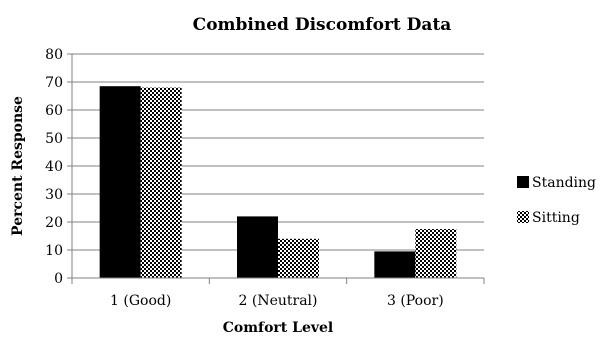 Image resolution: width=605 pixels, height=340 pixels. I want to click on legend-label-standing: Standing, so click(564, 183).